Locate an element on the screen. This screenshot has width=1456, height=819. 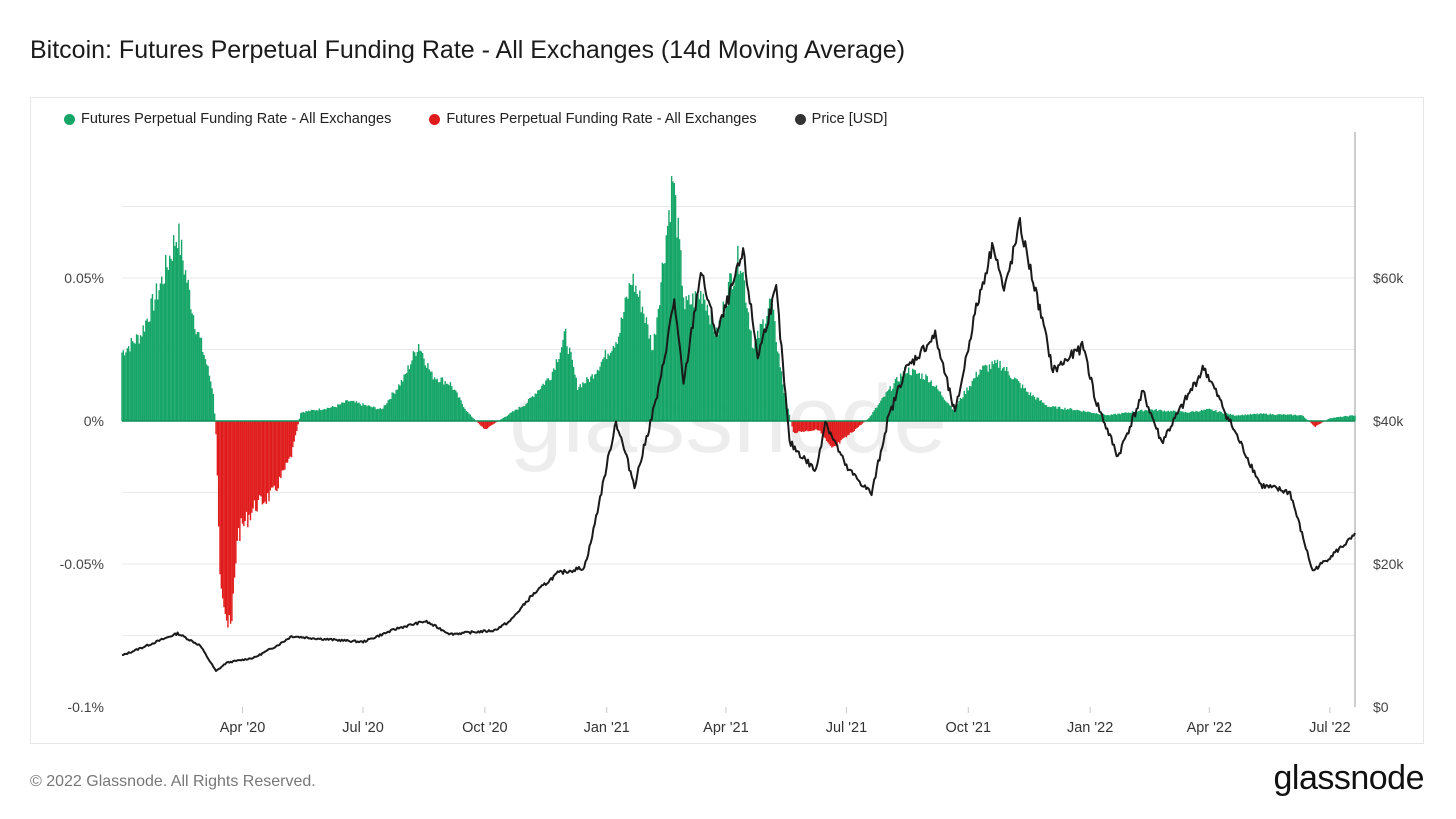
legend-item-price: Price [USD] is located at coordinates (840, 119).